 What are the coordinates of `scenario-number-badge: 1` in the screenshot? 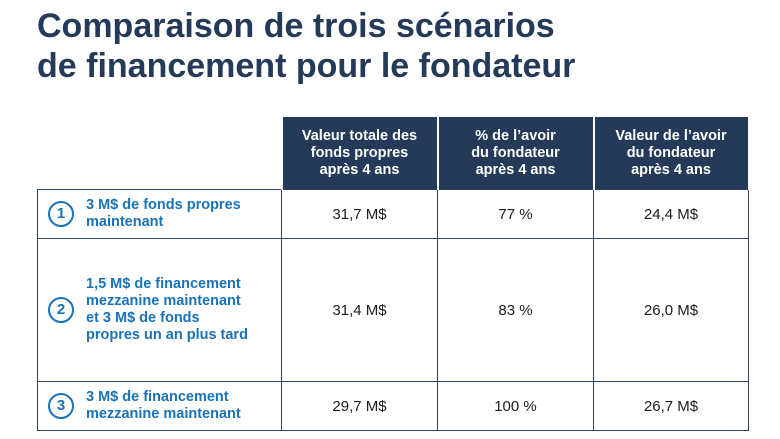 It's located at (61, 214).